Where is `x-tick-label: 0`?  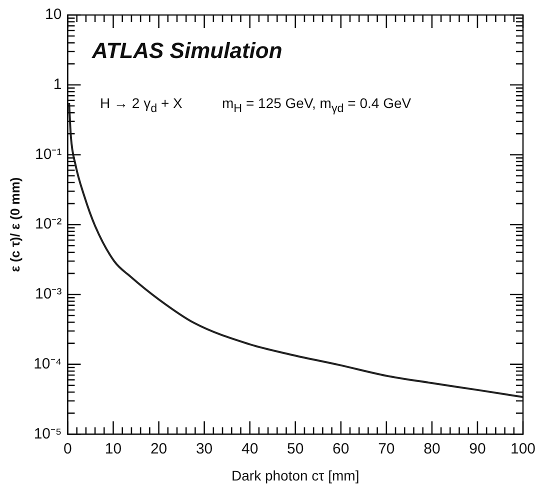 x-tick-label: 0 is located at coordinates (68, 449).